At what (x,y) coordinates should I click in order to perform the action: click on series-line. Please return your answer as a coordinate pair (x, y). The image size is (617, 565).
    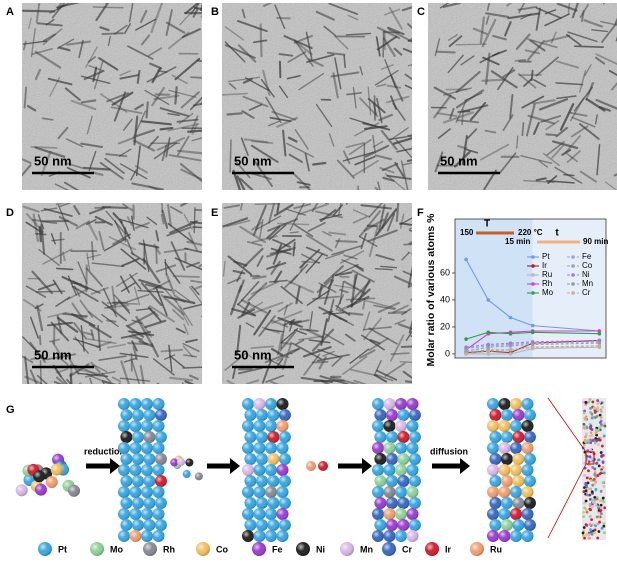
    Looking at the image, I should click on (533, 347).